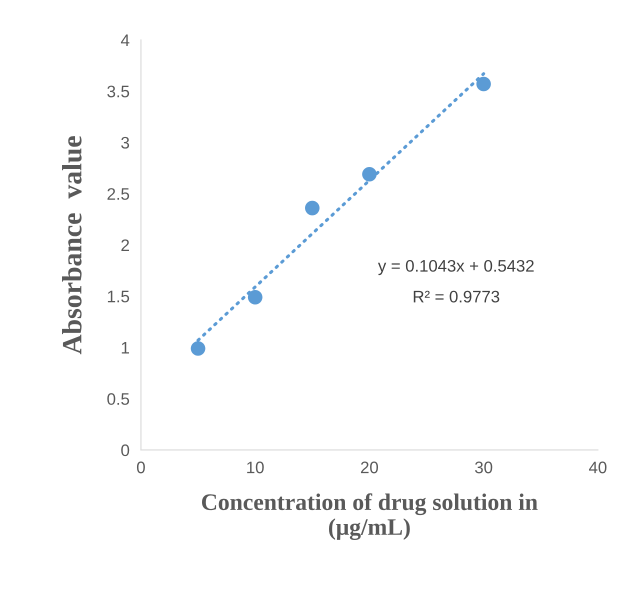 The width and height of the screenshot is (632, 596). What do you see at coordinates (118, 399) in the screenshot?
I see `y-tick-label: 0.5` at bounding box center [118, 399].